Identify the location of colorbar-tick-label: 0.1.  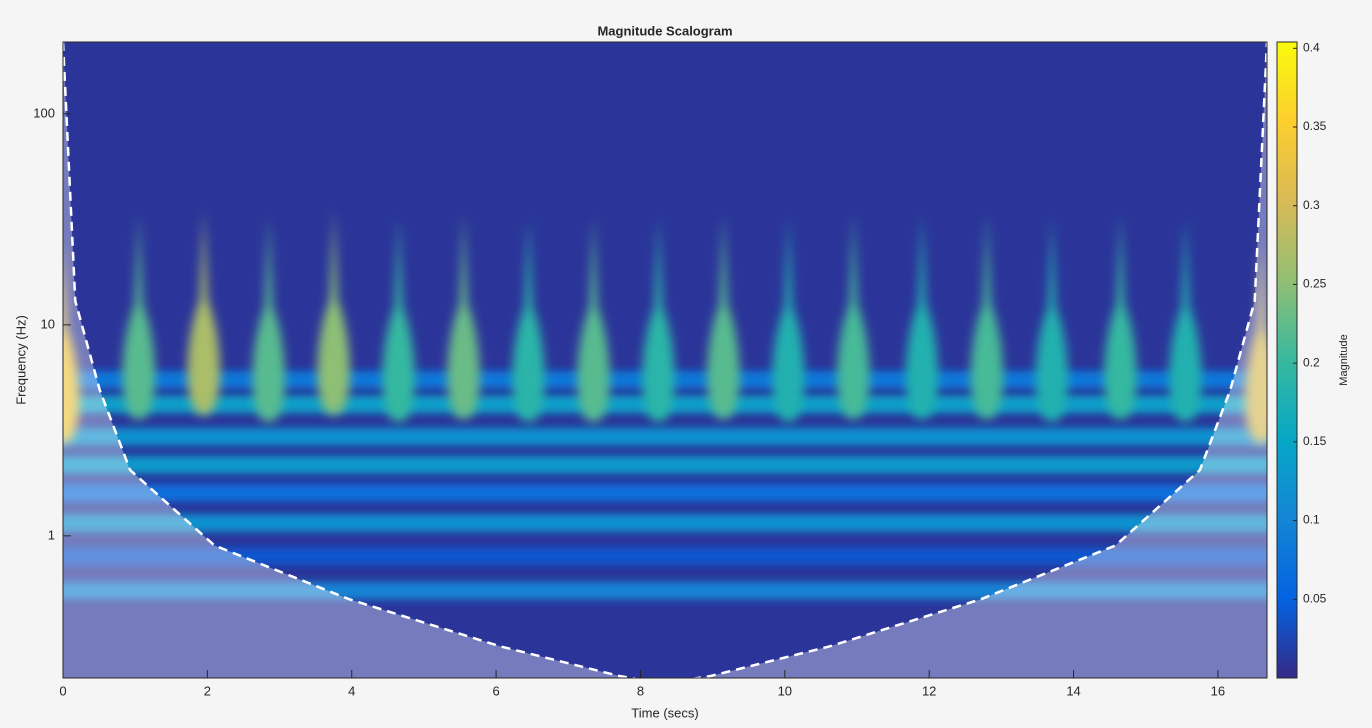
(1311, 520).